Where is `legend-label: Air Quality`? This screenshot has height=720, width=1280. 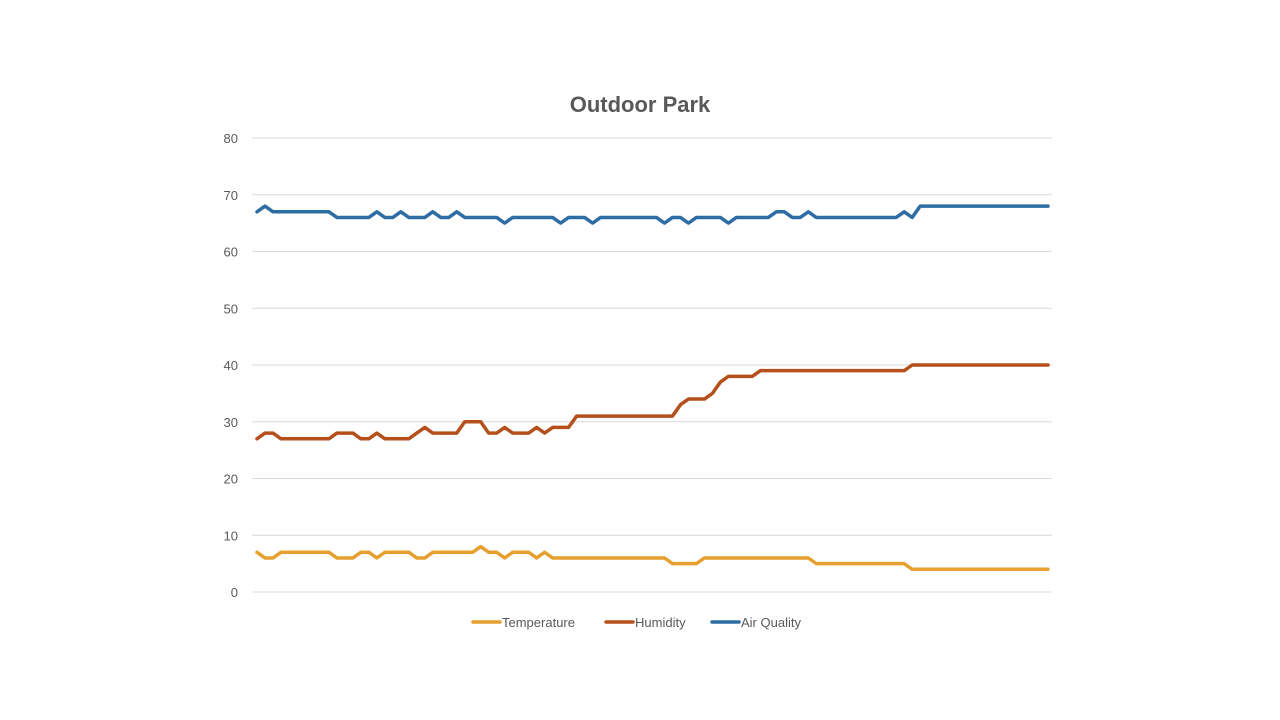 legend-label: Air Quality is located at coordinates (771, 622).